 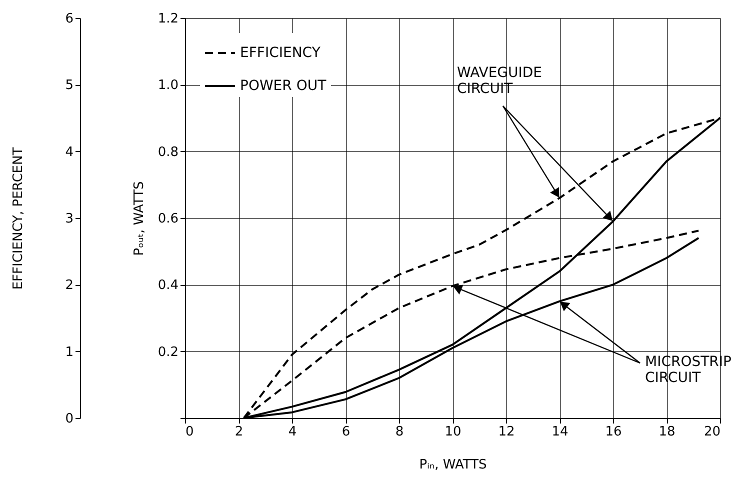 I want to click on x-axis-title: Pᵢₙ, WATTS, so click(x=453, y=465).